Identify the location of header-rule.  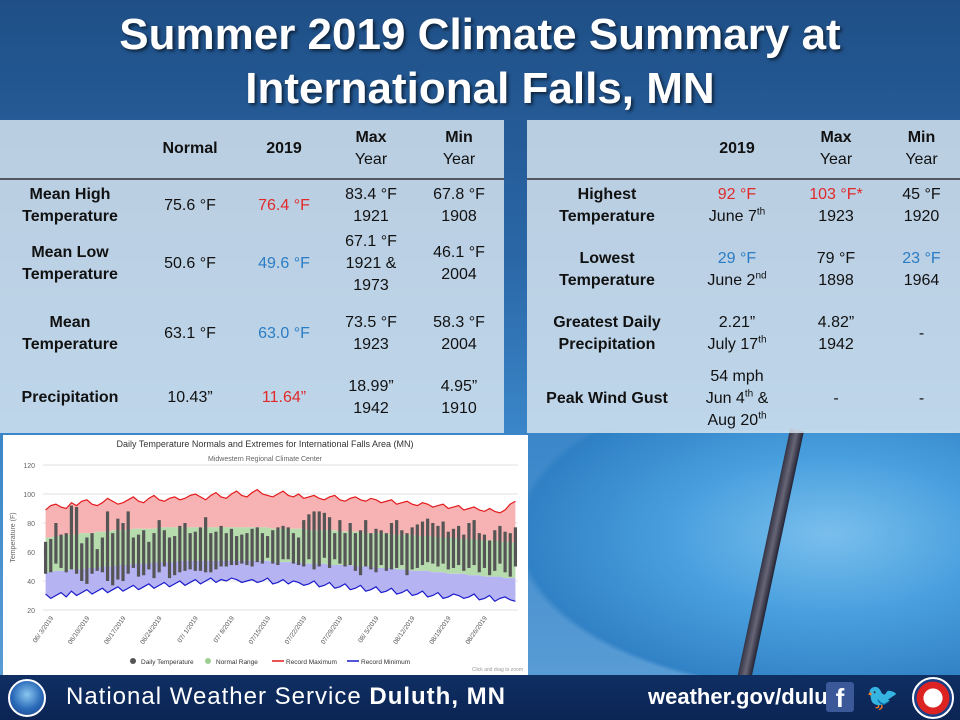
(252, 179).